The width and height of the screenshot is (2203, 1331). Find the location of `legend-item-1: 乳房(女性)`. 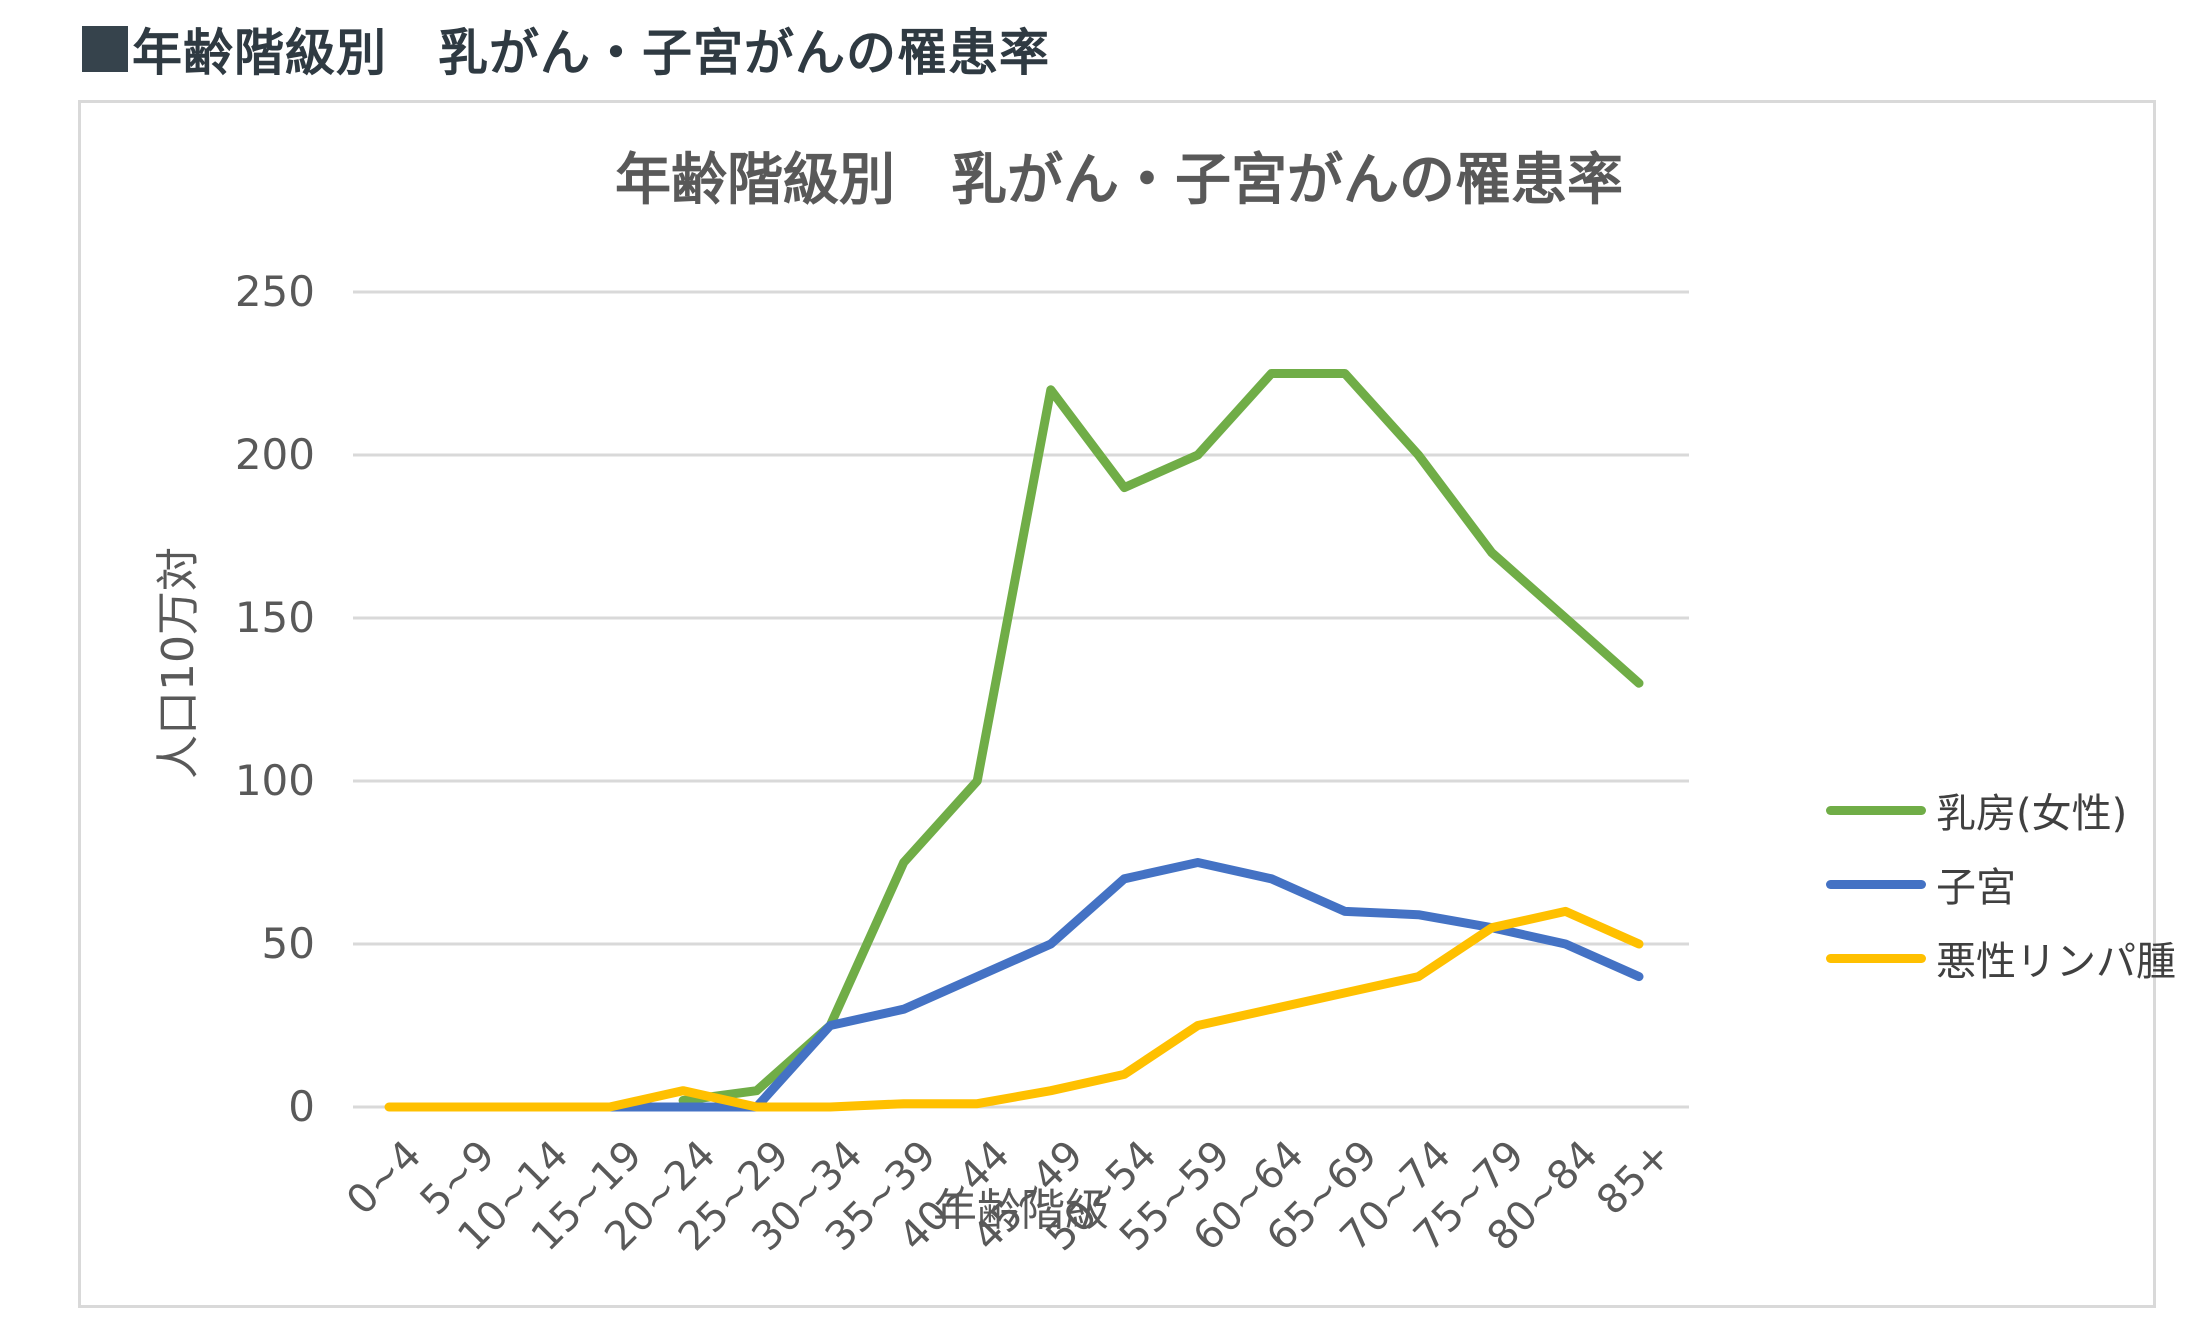

legend-item-1: 乳房(女性) is located at coordinates (2001, 810).